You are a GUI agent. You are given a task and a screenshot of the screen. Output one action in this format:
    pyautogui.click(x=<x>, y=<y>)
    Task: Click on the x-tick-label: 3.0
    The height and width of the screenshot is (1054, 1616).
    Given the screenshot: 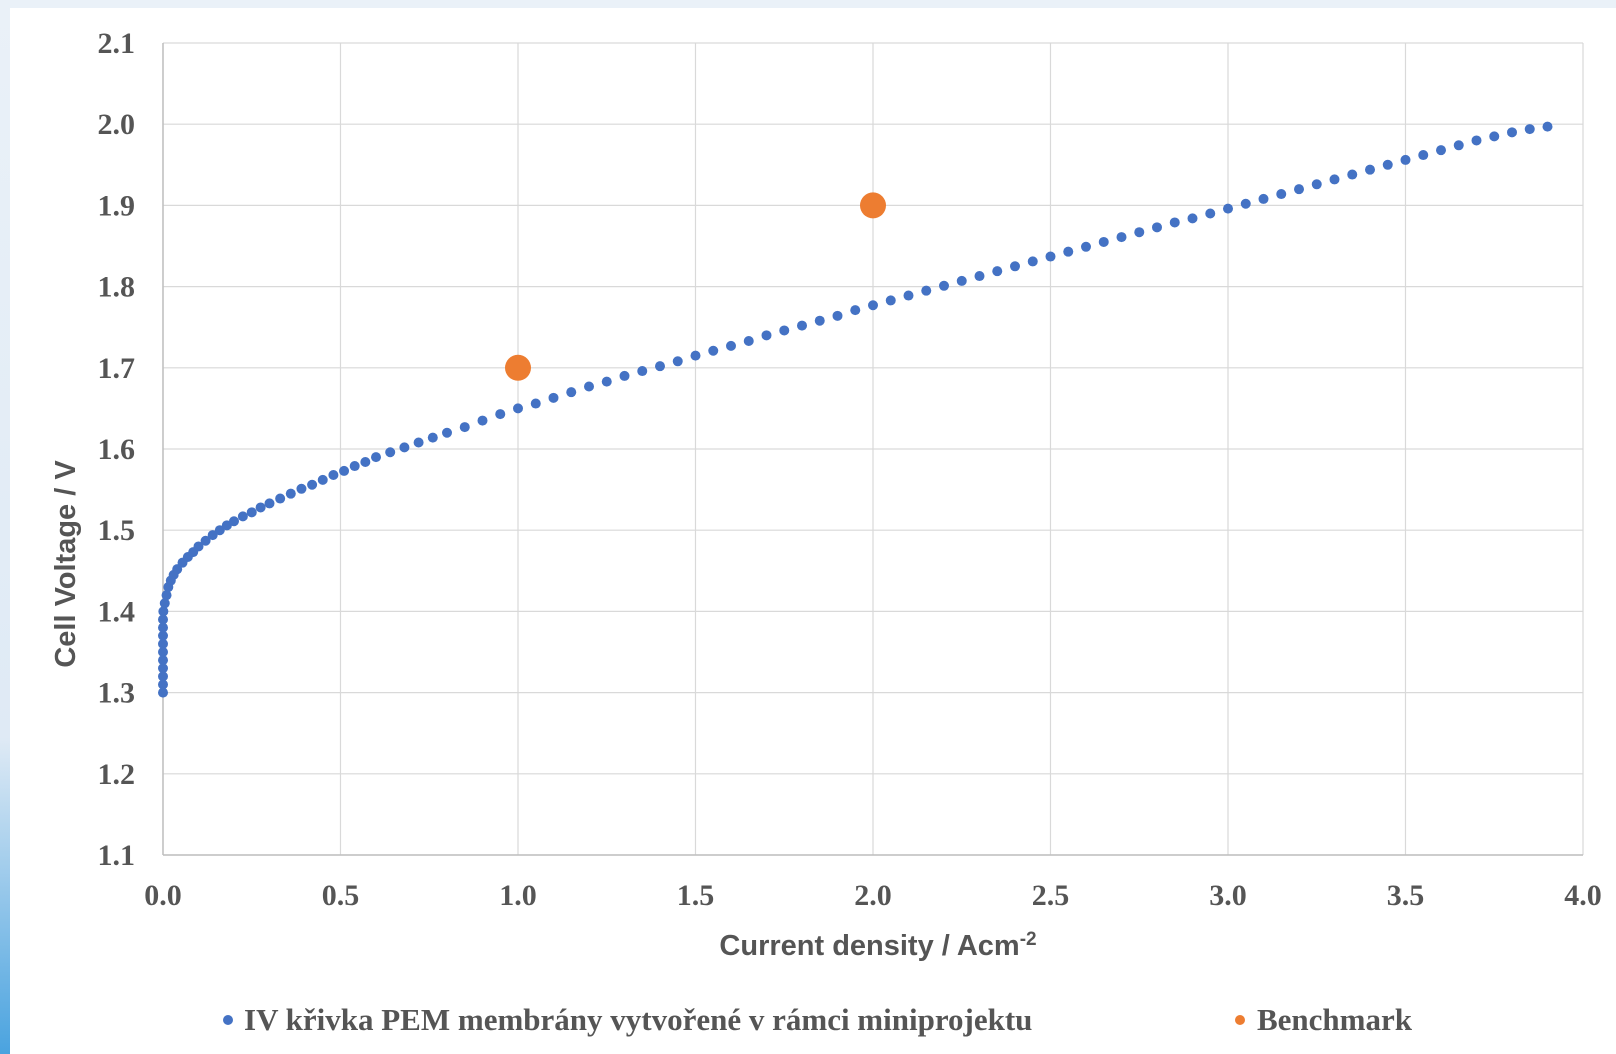 What is the action you would take?
    pyautogui.click(x=1228, y=895)
    